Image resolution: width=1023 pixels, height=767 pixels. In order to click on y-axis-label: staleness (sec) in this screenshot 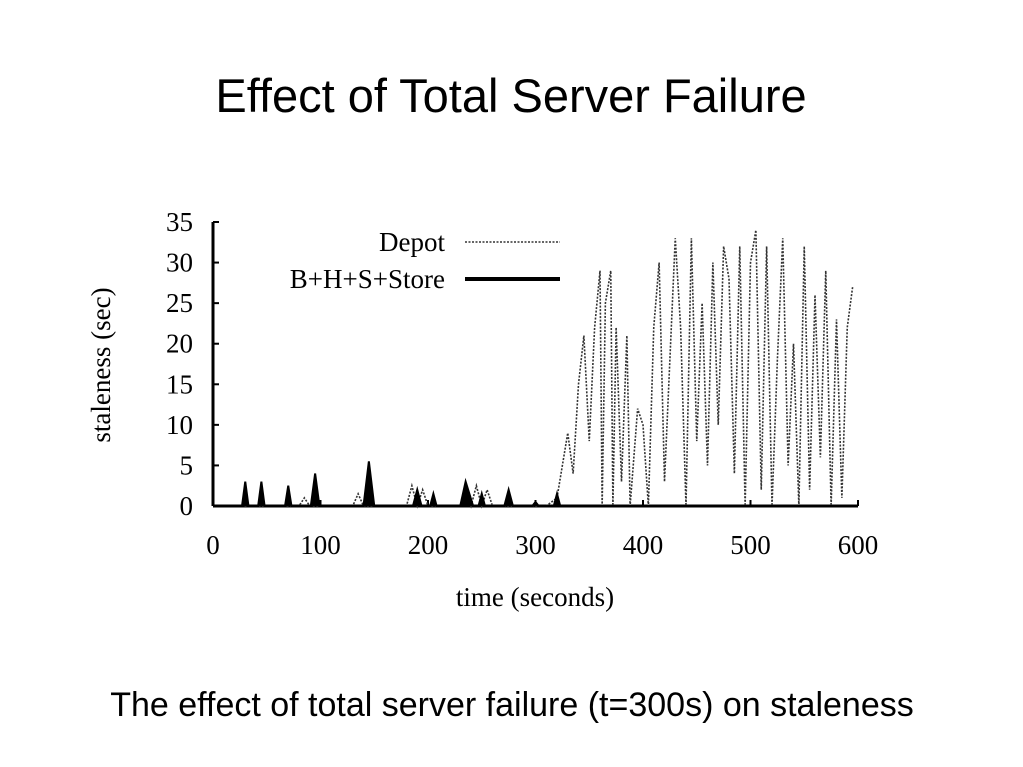, I will do `click(101, 364)`.